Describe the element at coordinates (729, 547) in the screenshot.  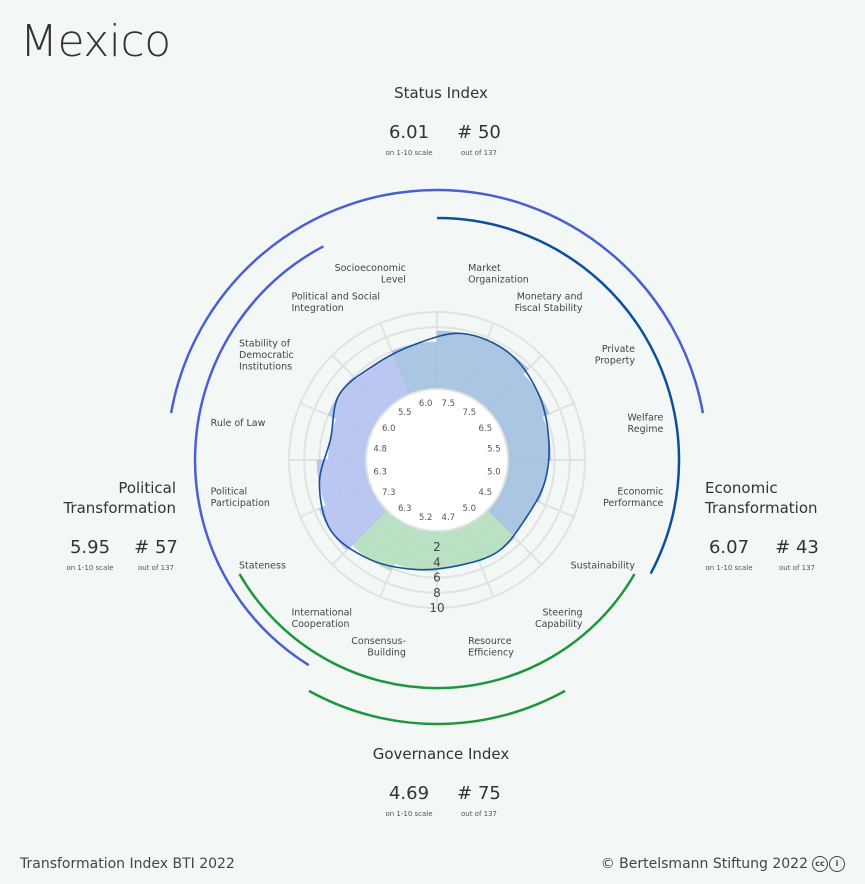
I see `economic-score: 6.07` at that location.